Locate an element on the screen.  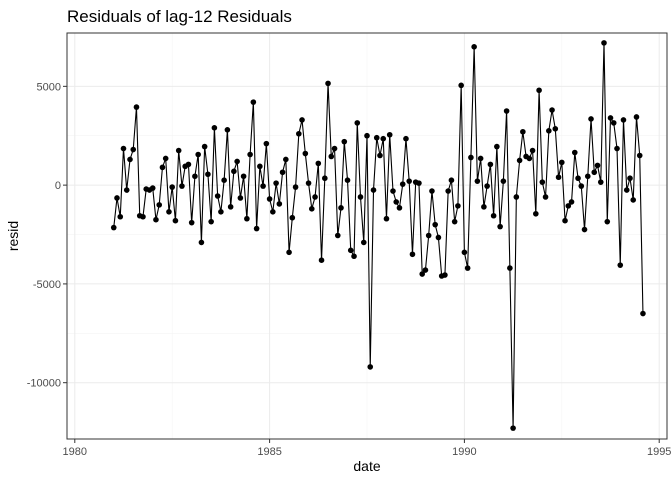
x-tick-label: 1980 is located at coordinates (75, 452).